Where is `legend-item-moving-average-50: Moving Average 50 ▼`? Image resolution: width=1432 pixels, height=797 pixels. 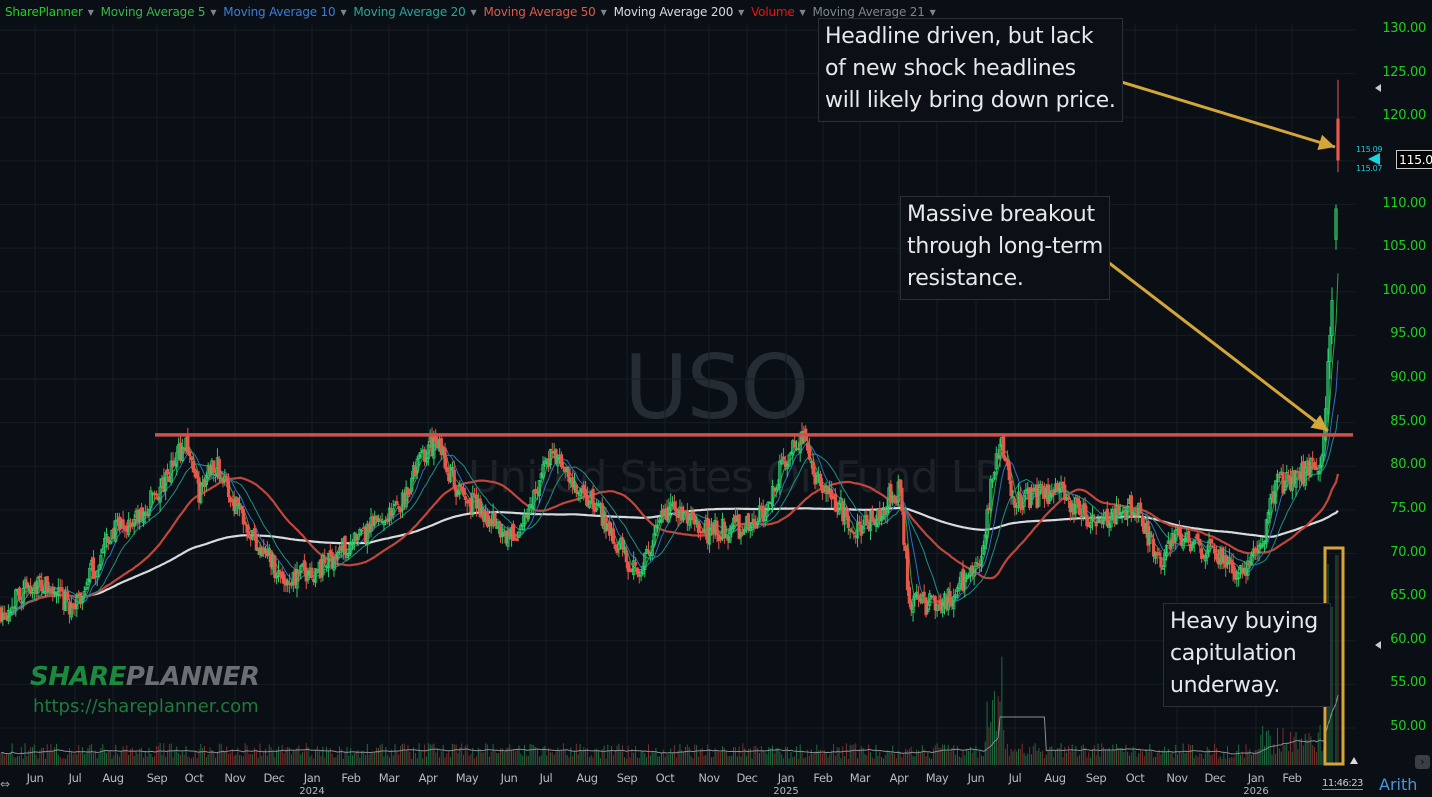 legend-item-moving-average-50: Moving Average 50 ▼ is located at coordinates (545, 12).